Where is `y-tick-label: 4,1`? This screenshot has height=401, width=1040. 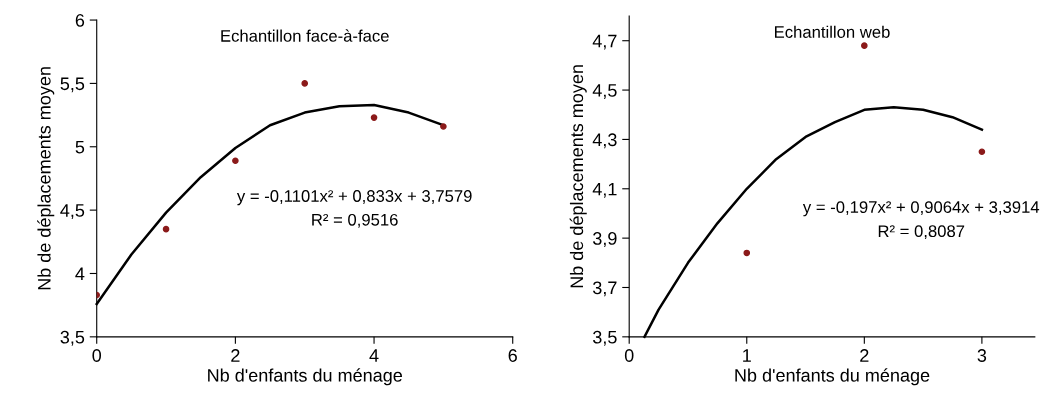
y-tick-label: 4,1 is located at coordinates (604, 190).